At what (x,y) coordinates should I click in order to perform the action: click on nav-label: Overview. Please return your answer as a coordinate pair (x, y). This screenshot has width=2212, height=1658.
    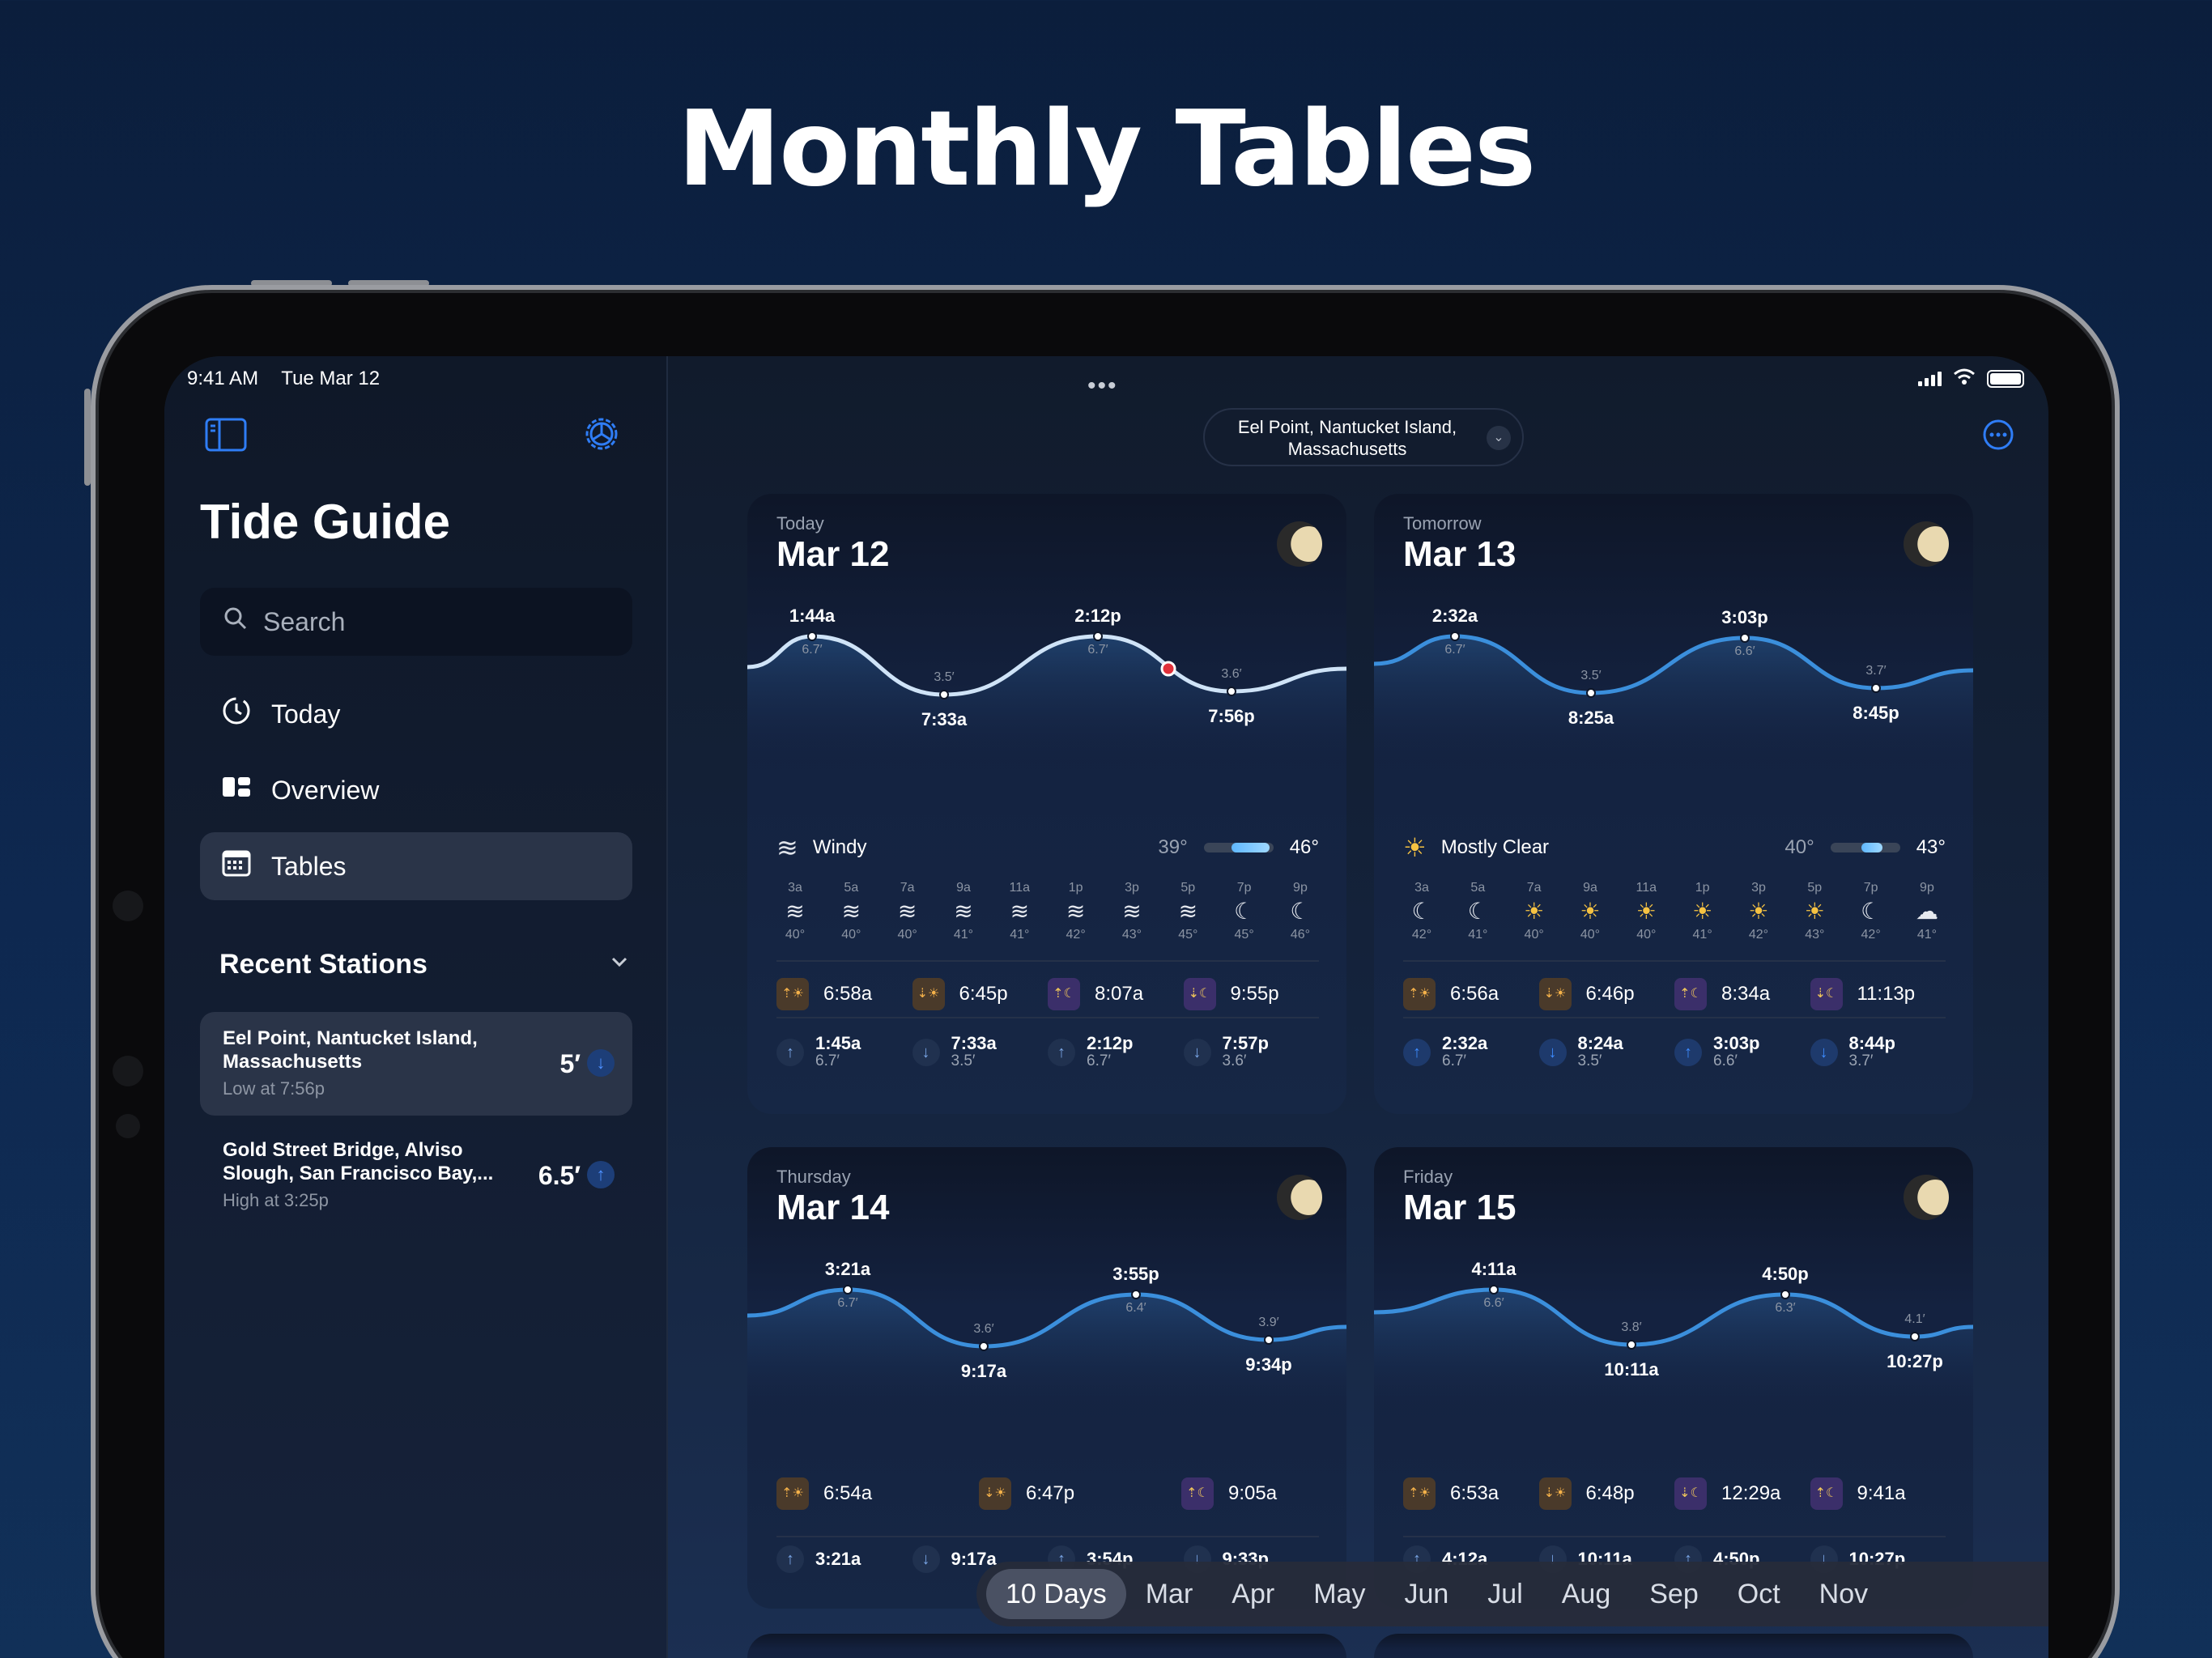
    Looking at the image, I should click on (326, 790).